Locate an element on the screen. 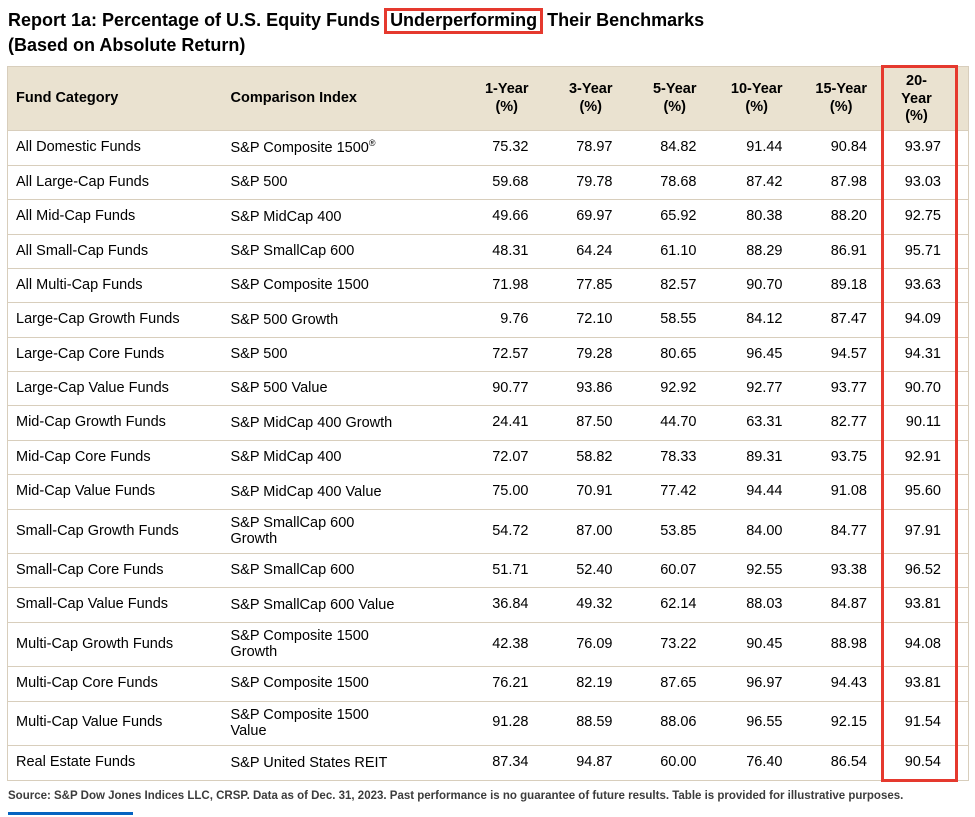 The height and width of the screenshot is (817, 975). percent-cell: 87.65 is located at coordinates (668, 684).